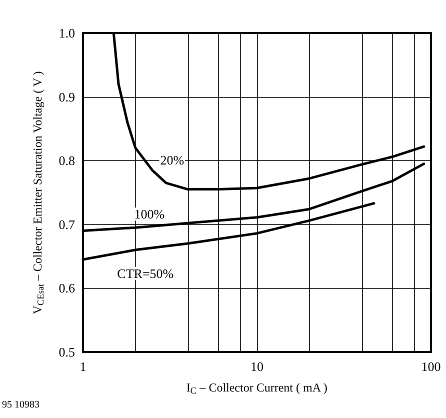 Image resolution: width=446 pixels, height=418 pixels. I want to click on x-tick-label: 1, so click(83, 366).